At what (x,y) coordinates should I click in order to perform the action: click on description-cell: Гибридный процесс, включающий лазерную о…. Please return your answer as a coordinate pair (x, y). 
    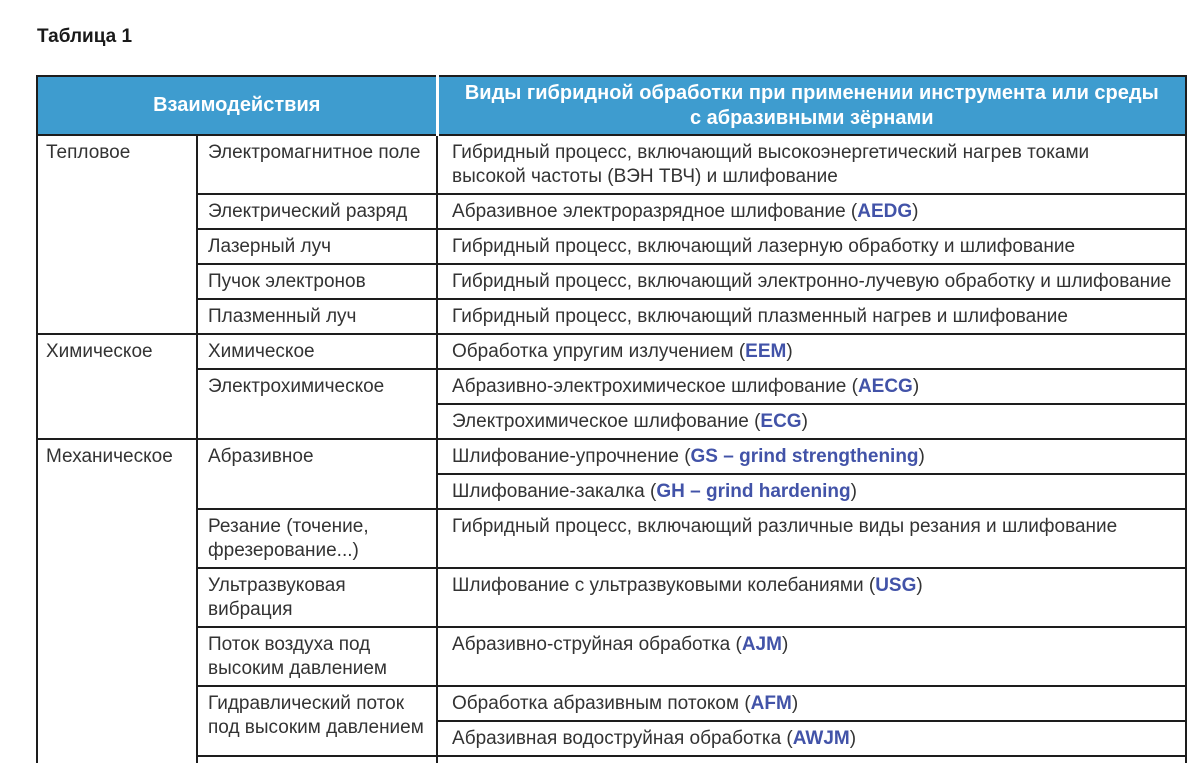
    Looking at the image, I should click on (812, 246).